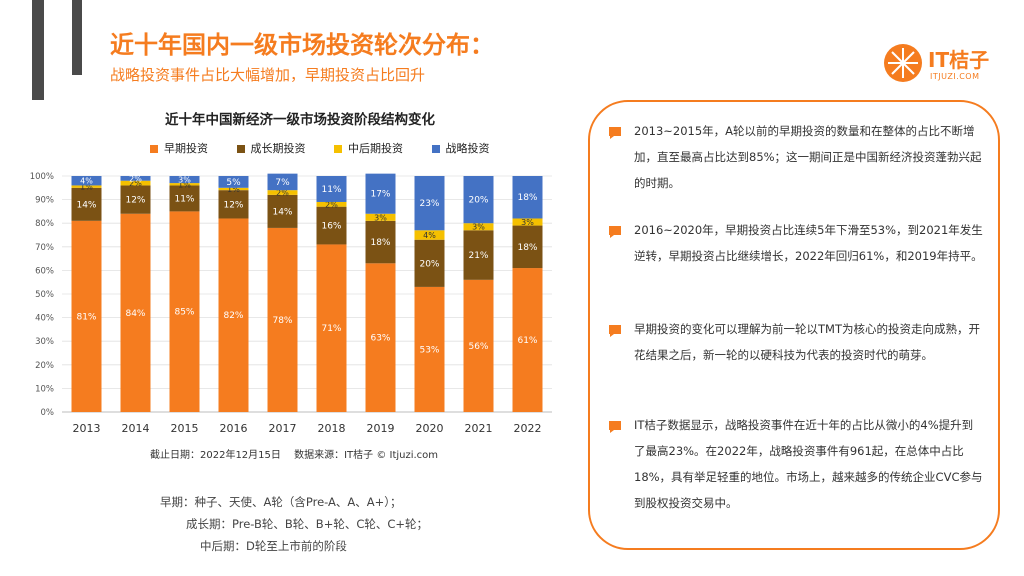 The width and height of the screenshot is (1024, 576). Describe the element at coordinates (154, 149) in the screenshot. I see `legend-swatch-early` at that location.